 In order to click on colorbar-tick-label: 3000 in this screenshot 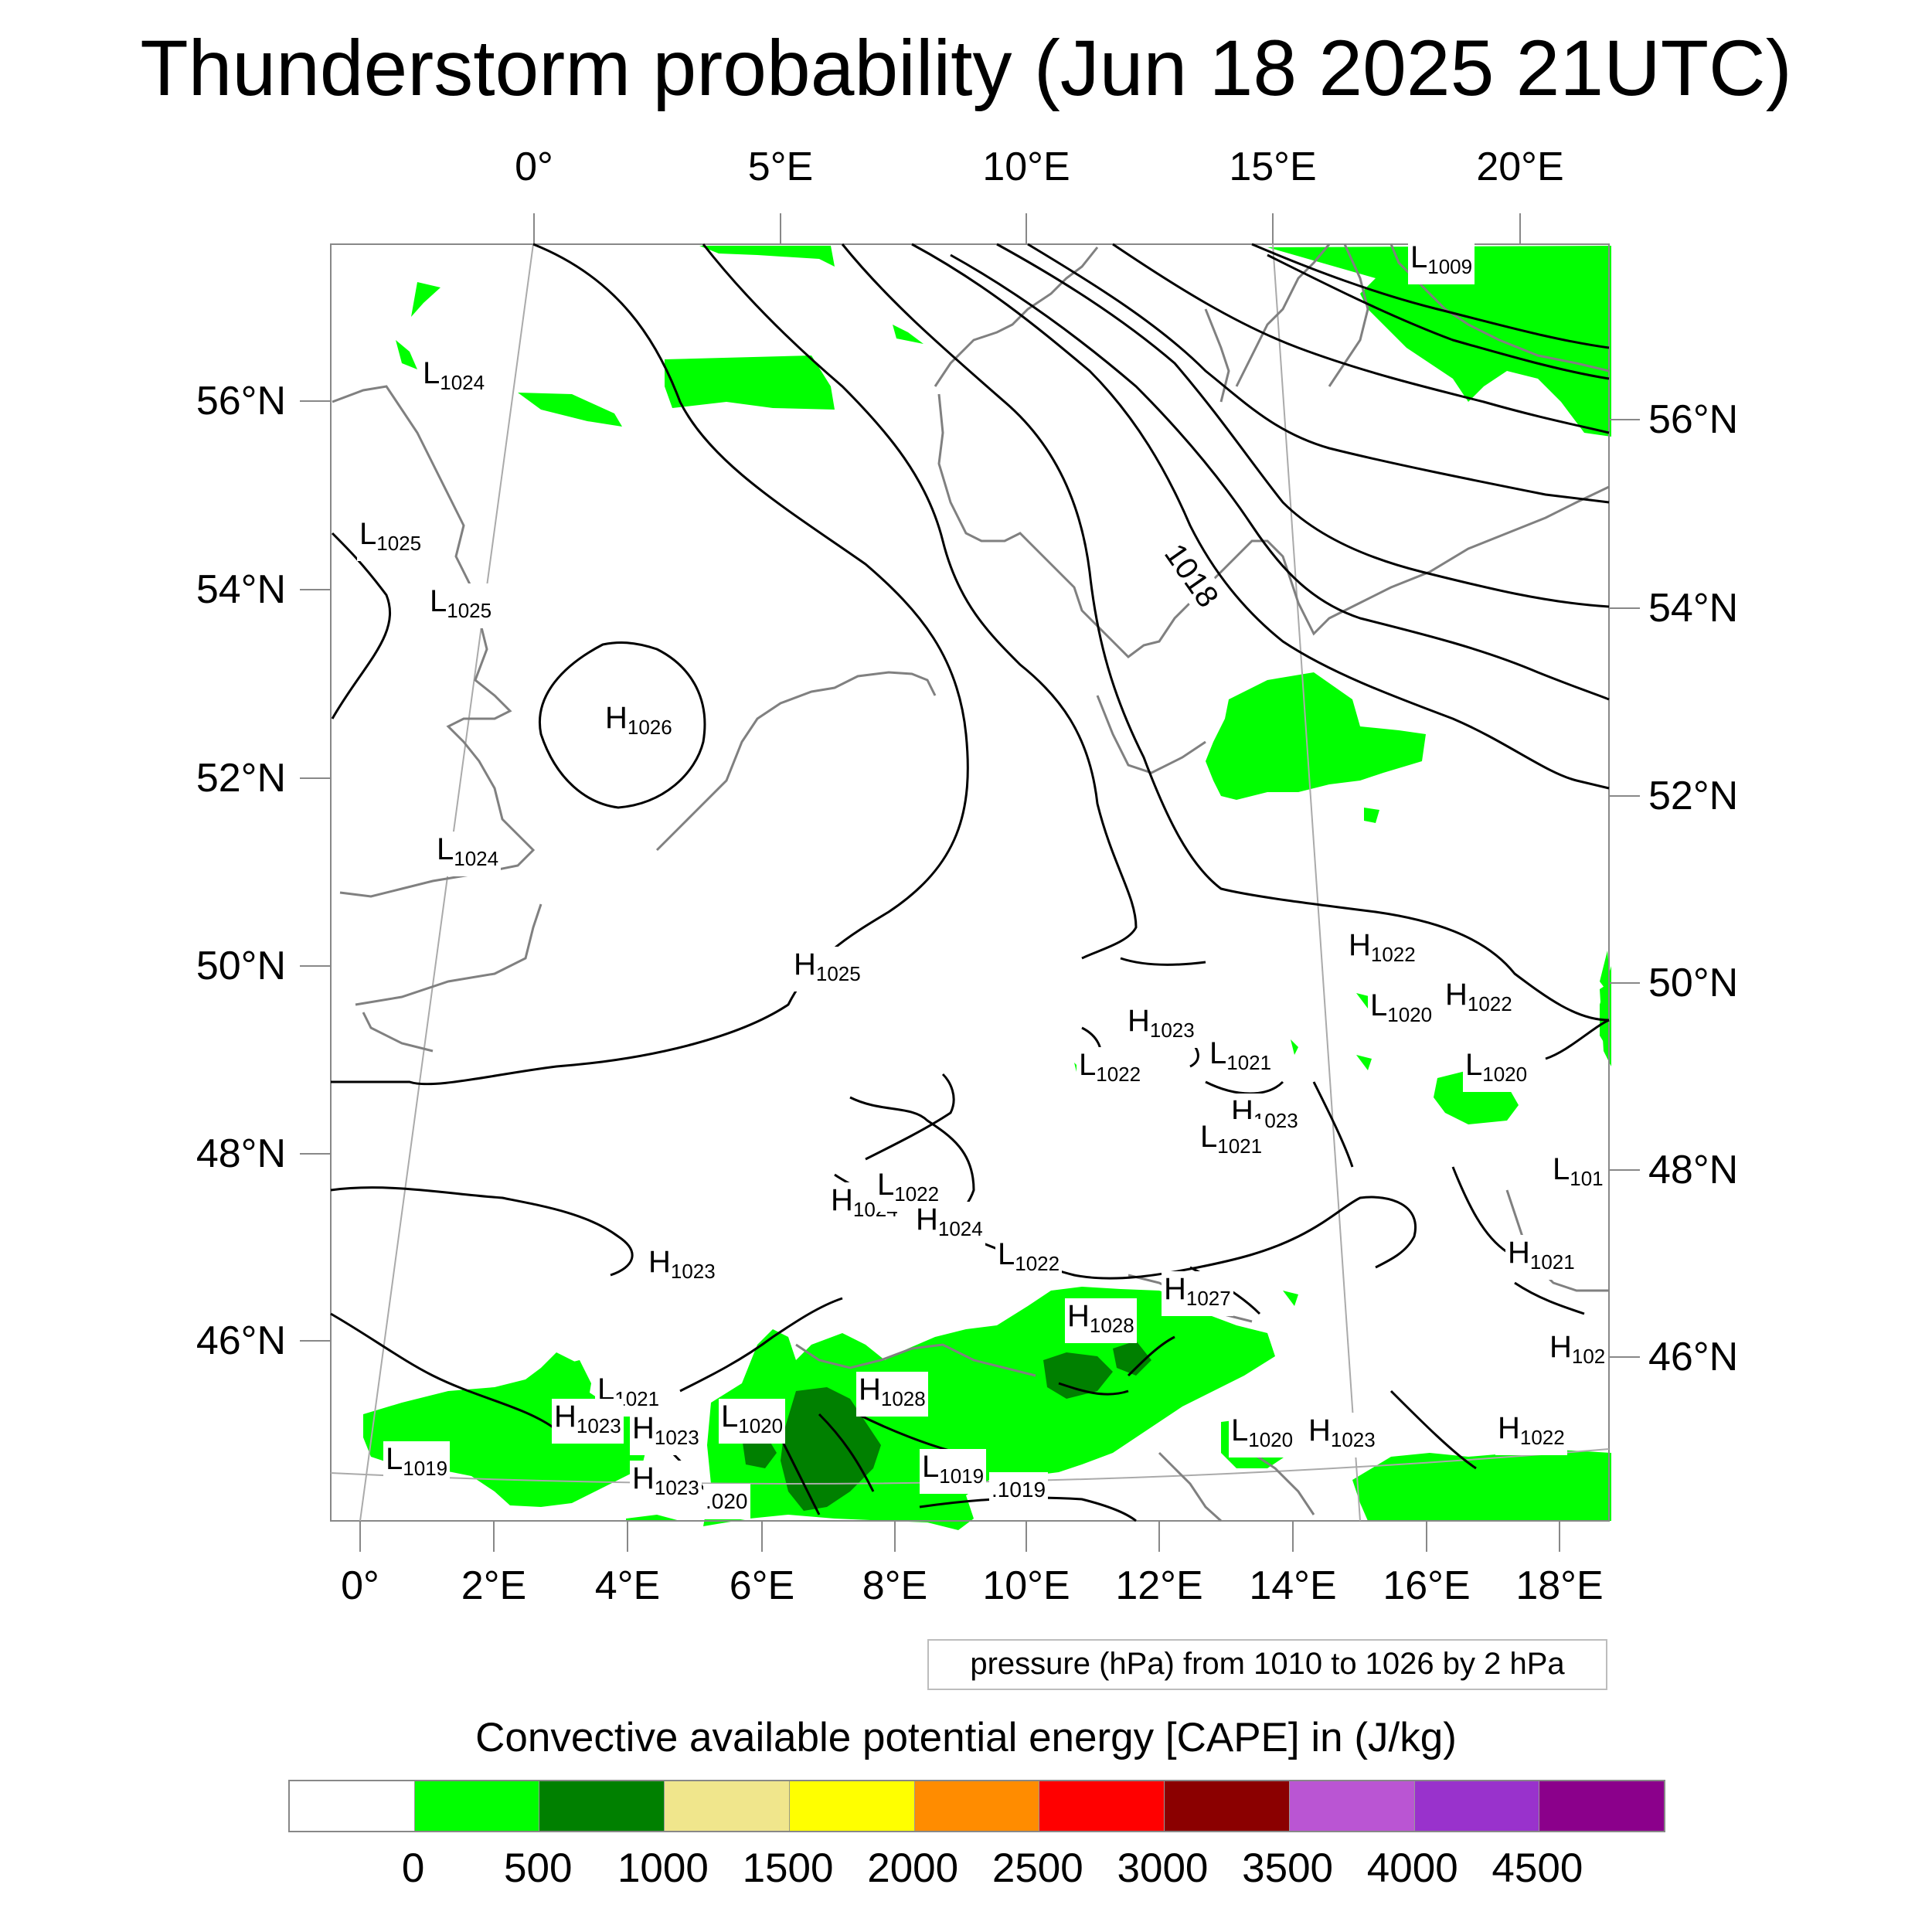, I will do `click(1163, 1868)`.